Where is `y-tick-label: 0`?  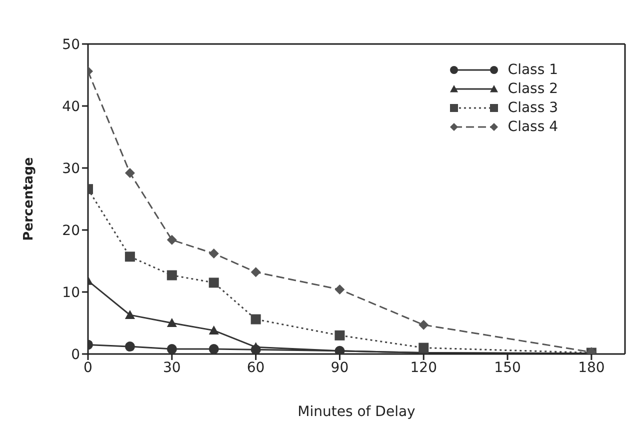
y-tick-label: 0 is located at coordinates (75, 354).